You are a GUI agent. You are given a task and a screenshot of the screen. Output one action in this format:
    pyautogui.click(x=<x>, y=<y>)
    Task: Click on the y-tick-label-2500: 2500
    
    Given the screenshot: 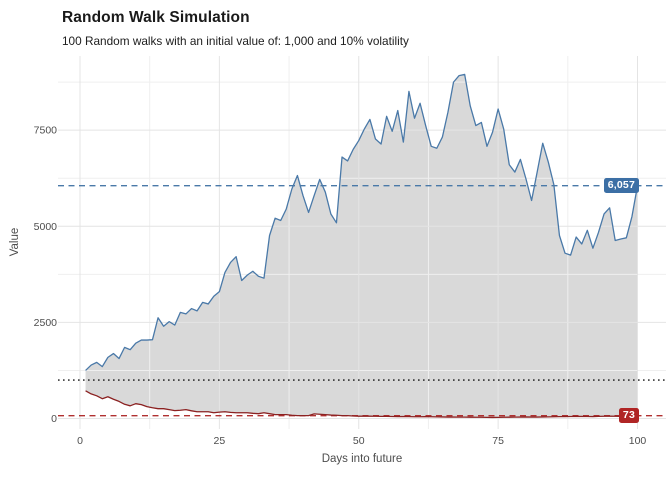 What is the action you would take?
    pyautogui.click(x=46, y=323)
    